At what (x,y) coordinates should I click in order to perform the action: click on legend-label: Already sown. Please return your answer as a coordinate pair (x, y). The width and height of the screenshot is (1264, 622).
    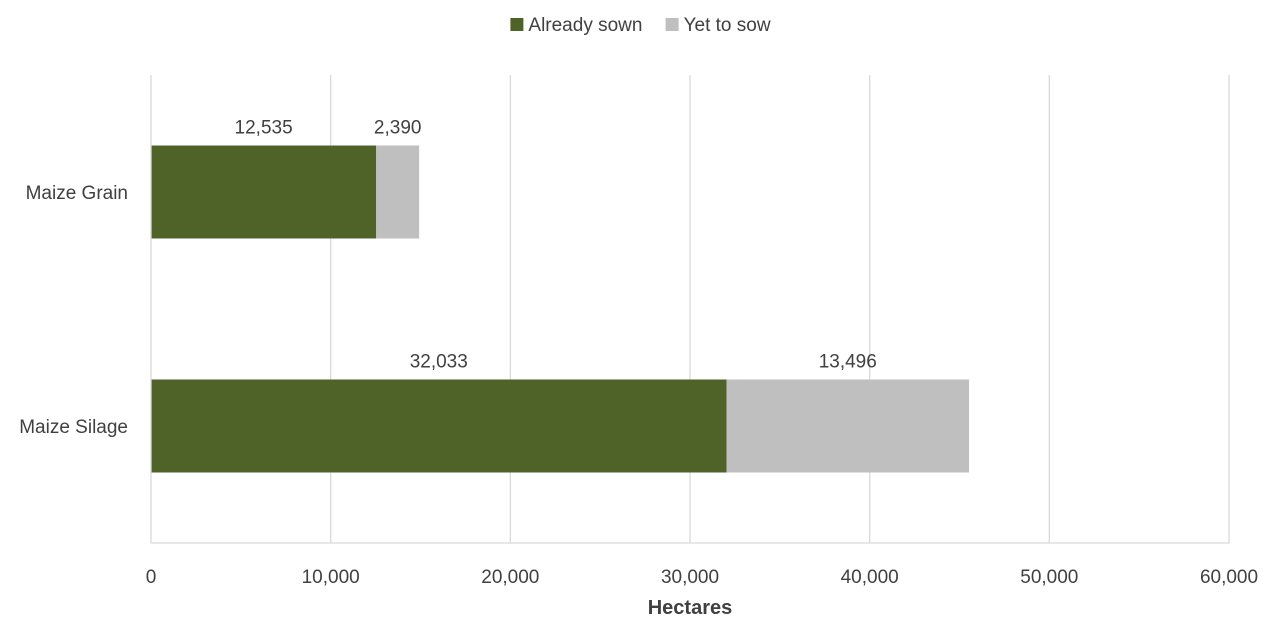
    Looking at the image, I should click on (585, 25).